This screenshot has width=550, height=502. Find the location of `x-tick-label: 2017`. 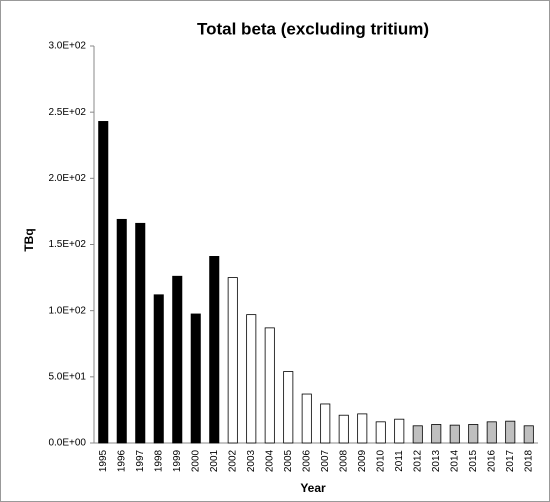

x-tick-label: 2017 is located at coordinates (510, 460).